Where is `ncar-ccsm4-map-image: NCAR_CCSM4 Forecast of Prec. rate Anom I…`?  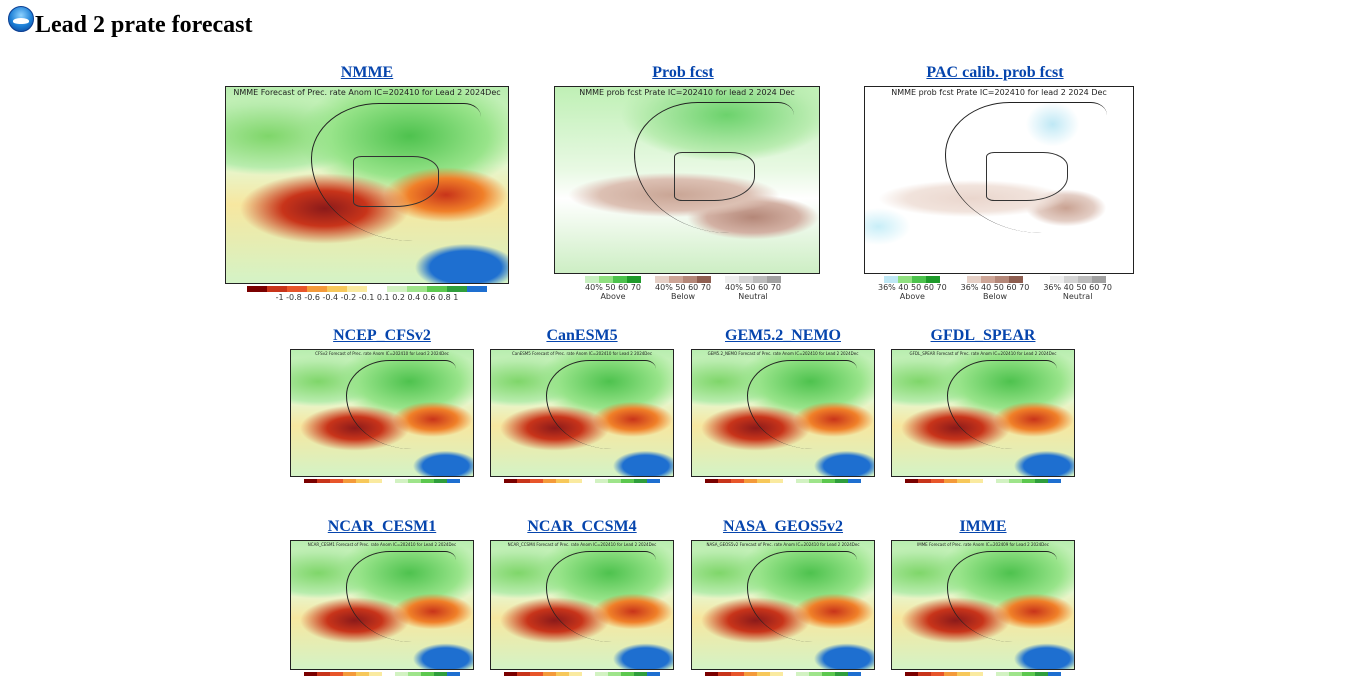
ncar-ccsm4-map-image: NCAR_CCSM4 Forecast of Prec. rate Anom I… is located at coordinates (582, 605).